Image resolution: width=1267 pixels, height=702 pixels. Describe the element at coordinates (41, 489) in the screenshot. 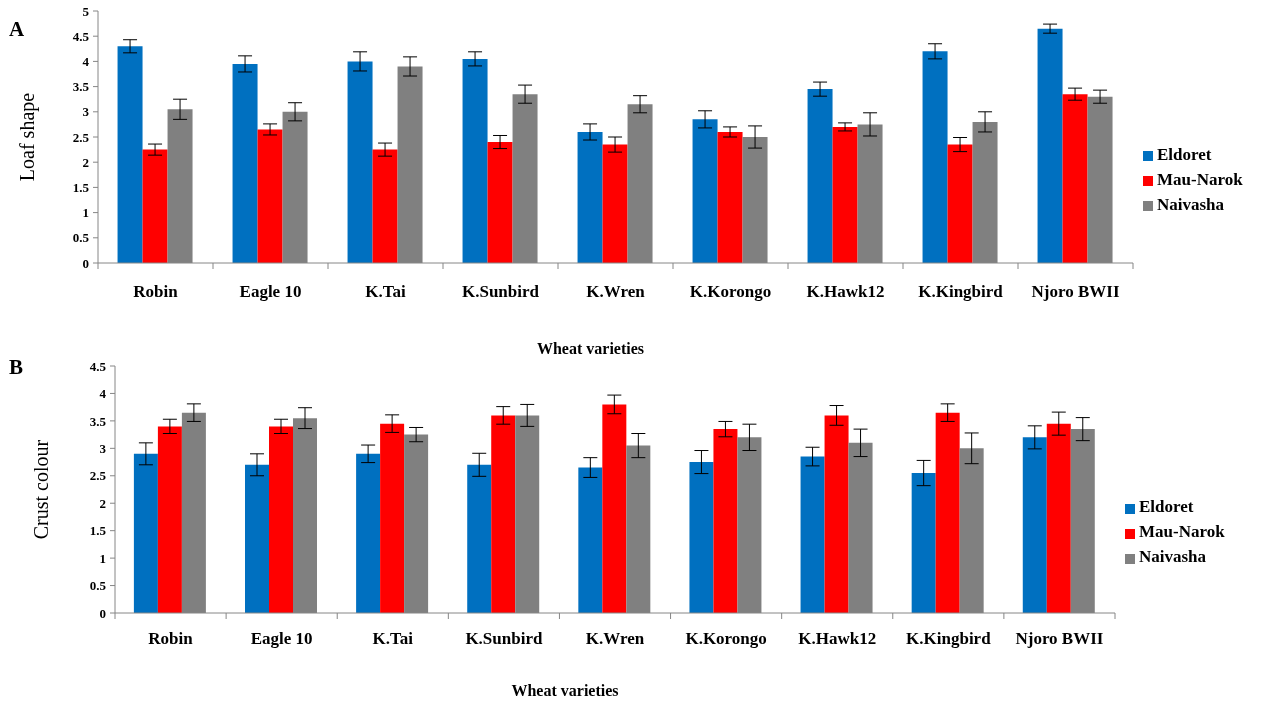

I see `y-axis-title: Crust colour` at that location.